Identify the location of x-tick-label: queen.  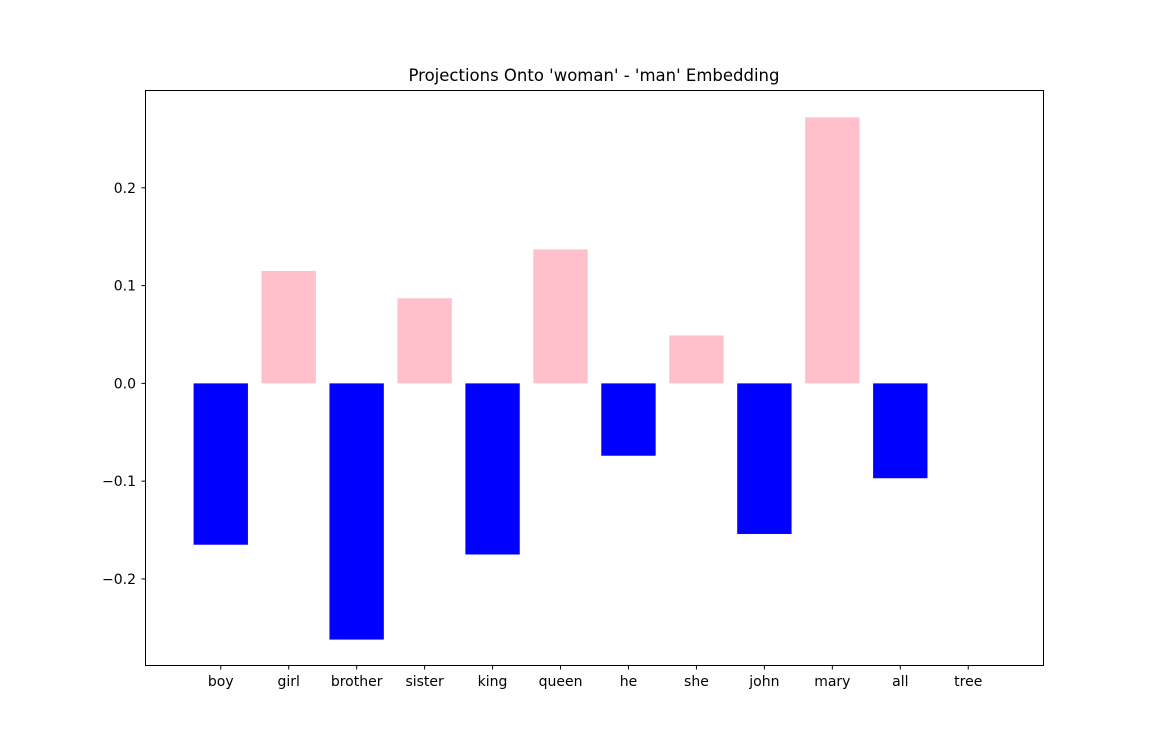
(561, 682).